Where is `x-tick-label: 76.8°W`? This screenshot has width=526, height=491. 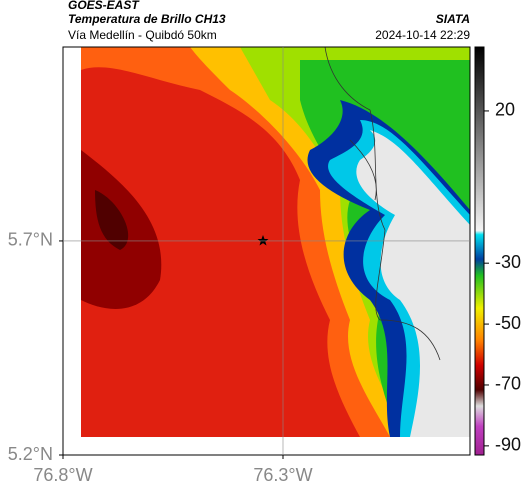 x-tick-label: 76.8°W is located at coordinates (62, 475).